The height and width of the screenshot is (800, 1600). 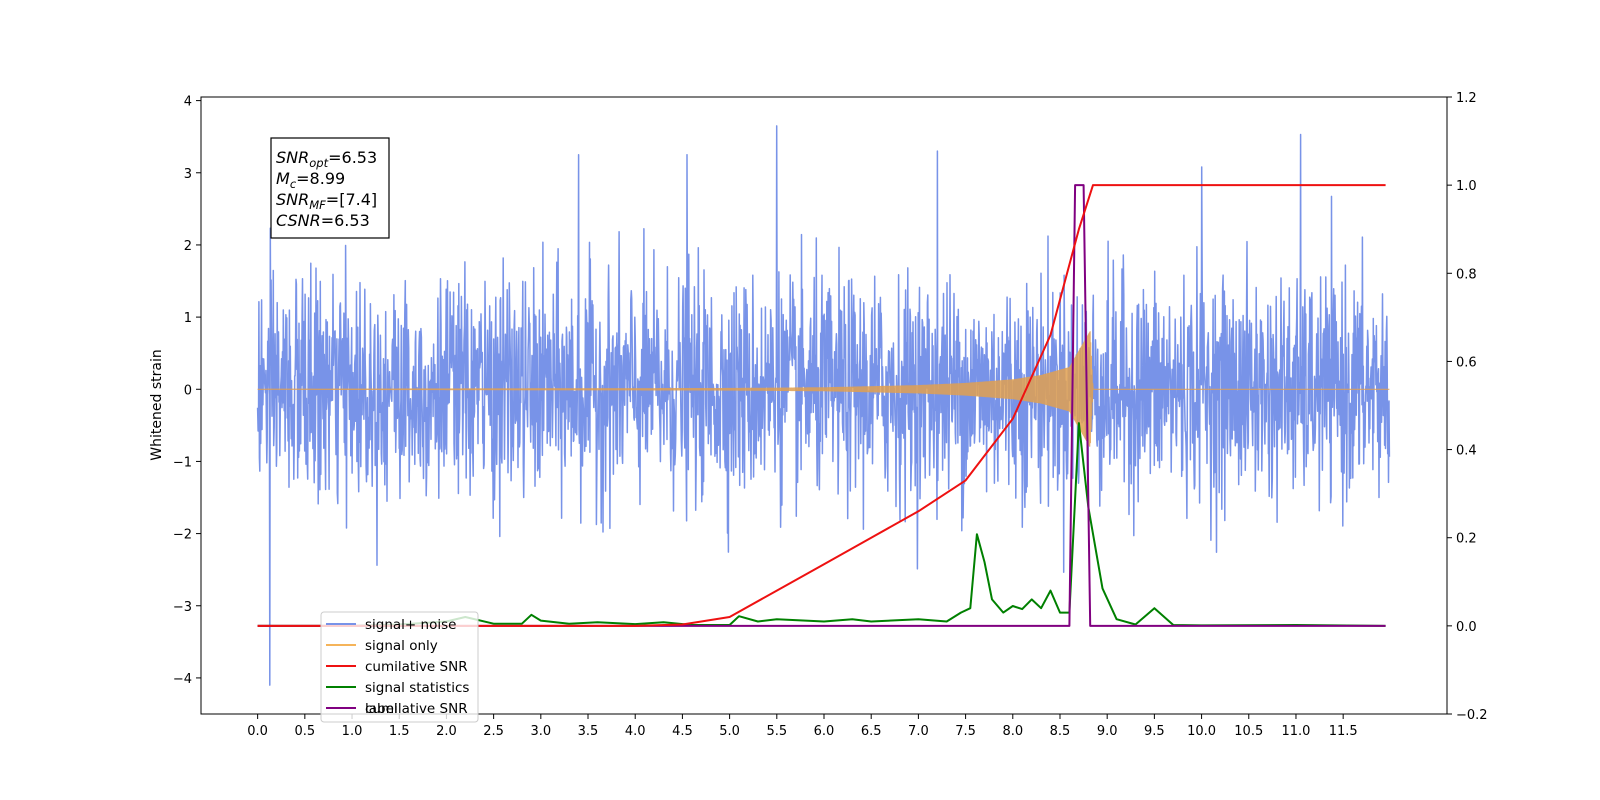 I want to click on legend-label: signal only, so click(x=401, y=646).